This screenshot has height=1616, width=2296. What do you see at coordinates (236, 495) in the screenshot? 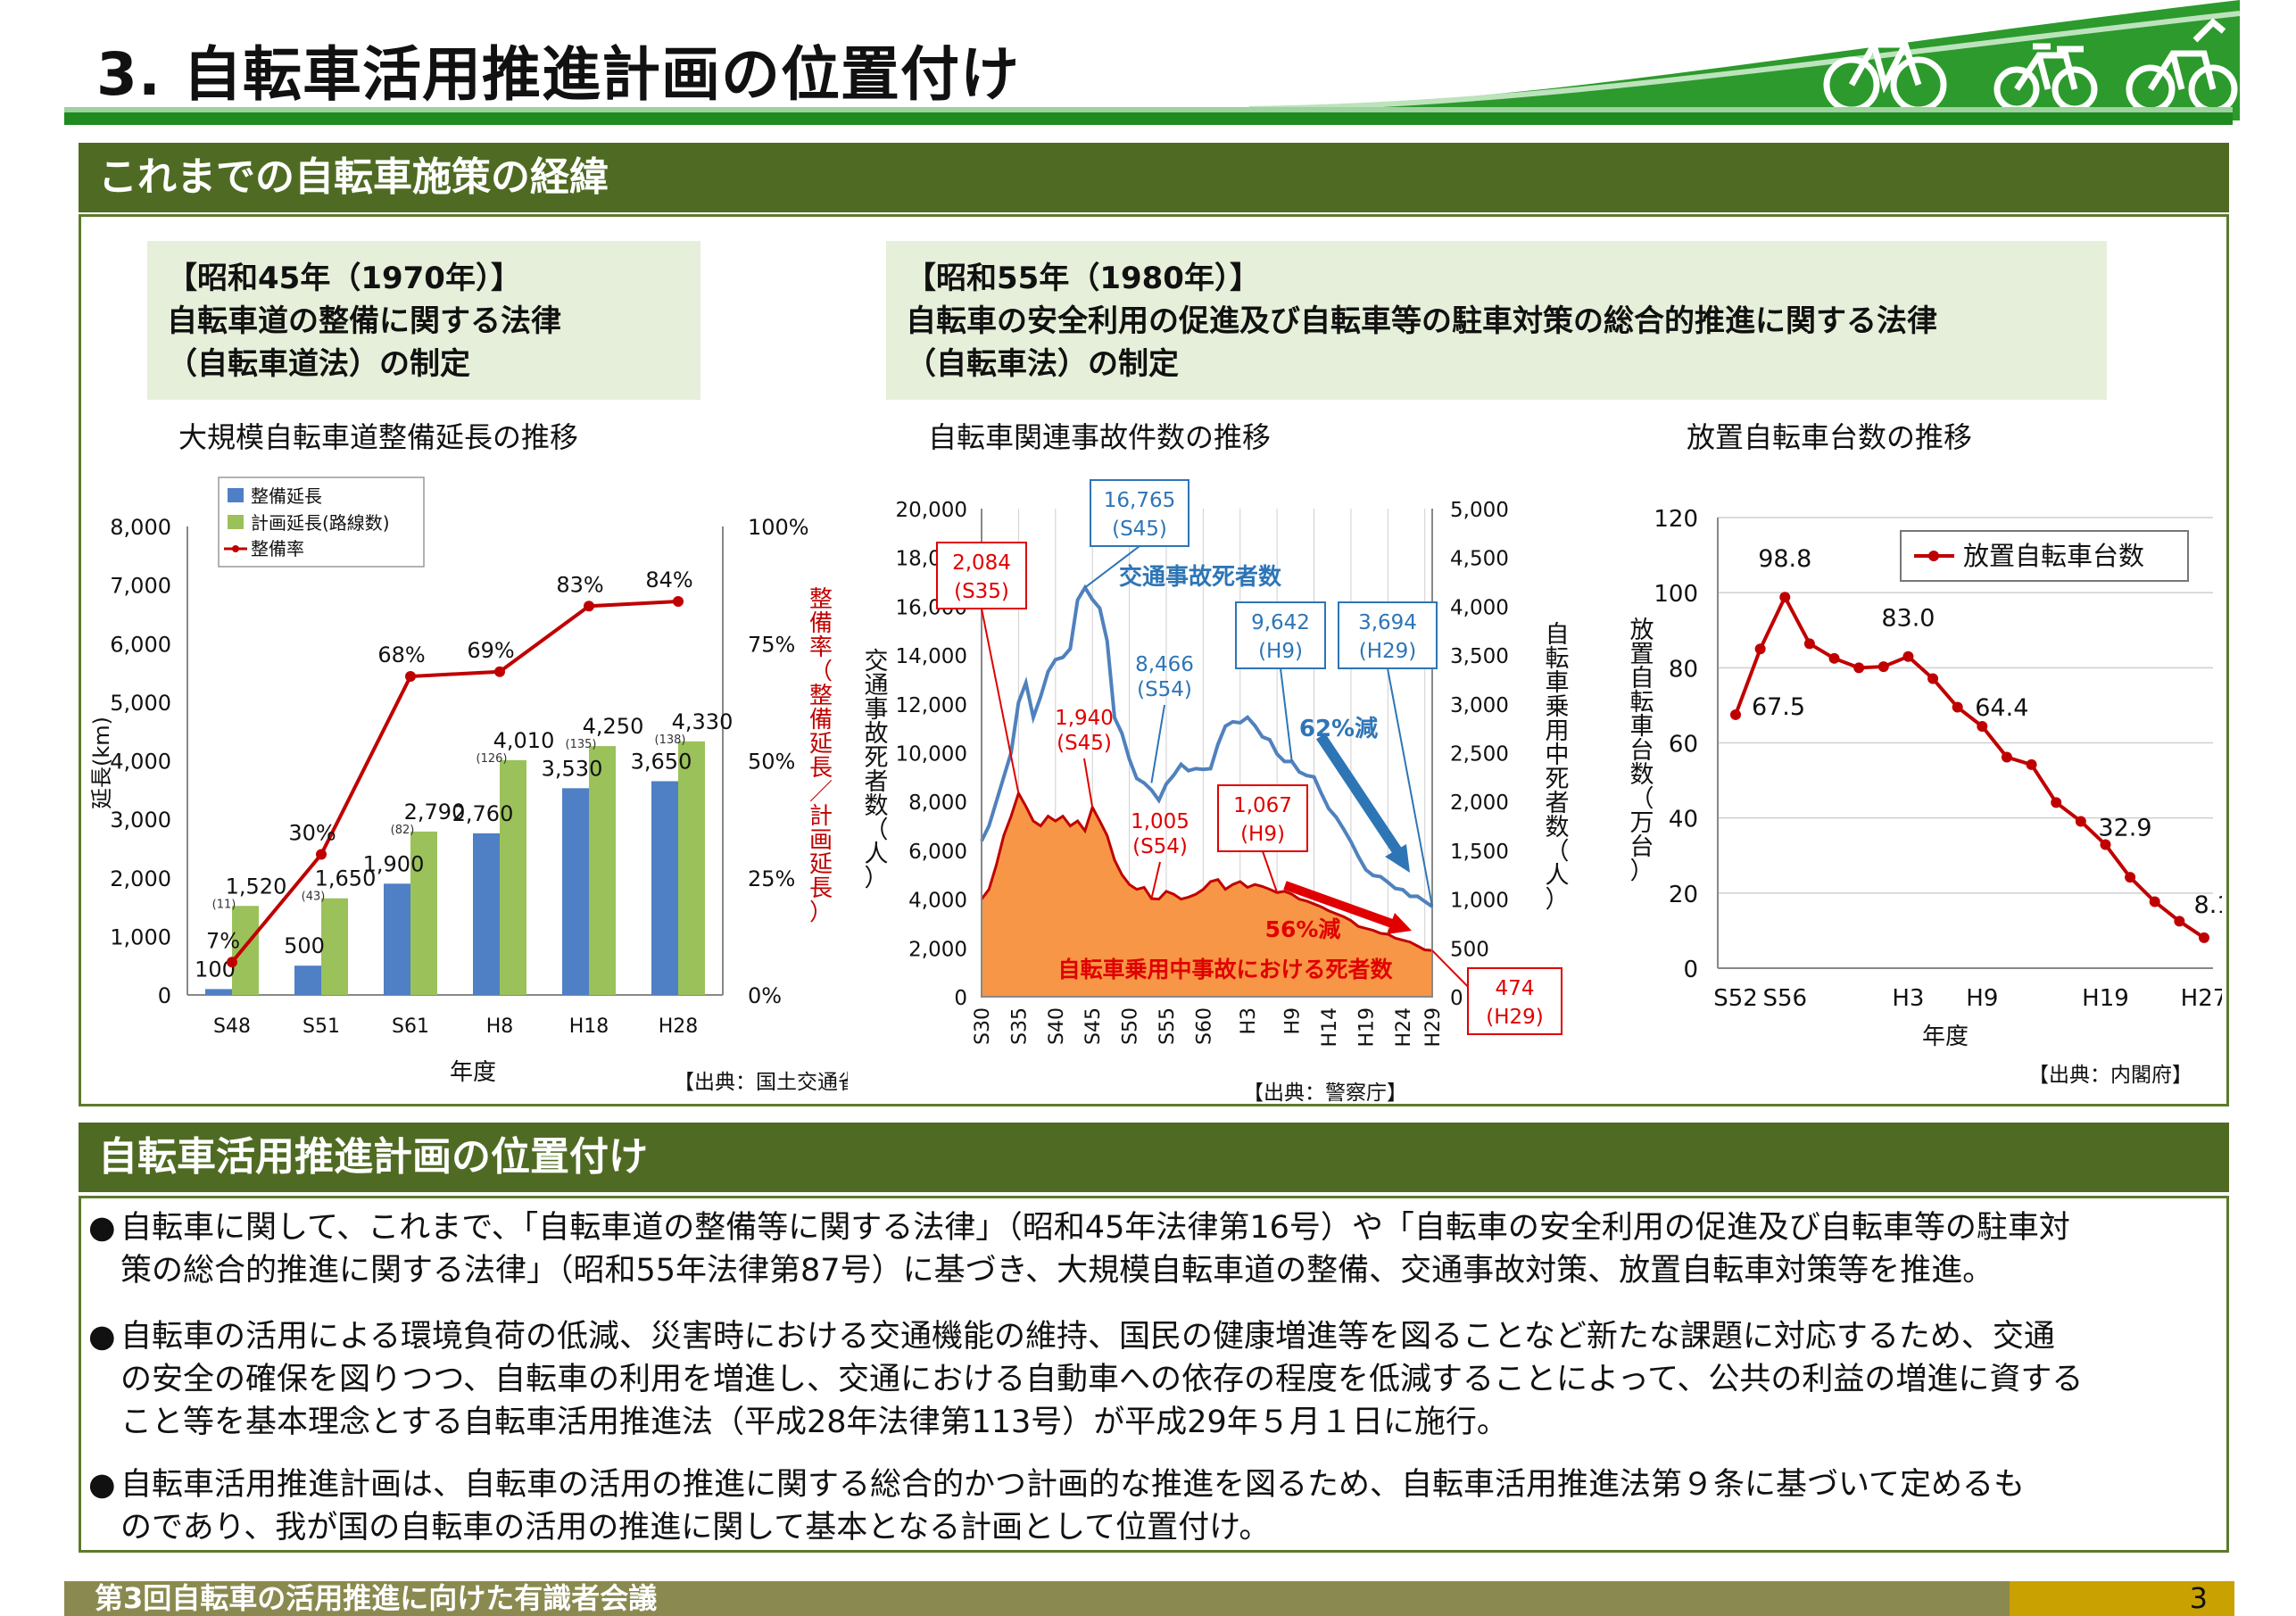
I see `legend-swatch-maintained` at bounding box center [236, 495].